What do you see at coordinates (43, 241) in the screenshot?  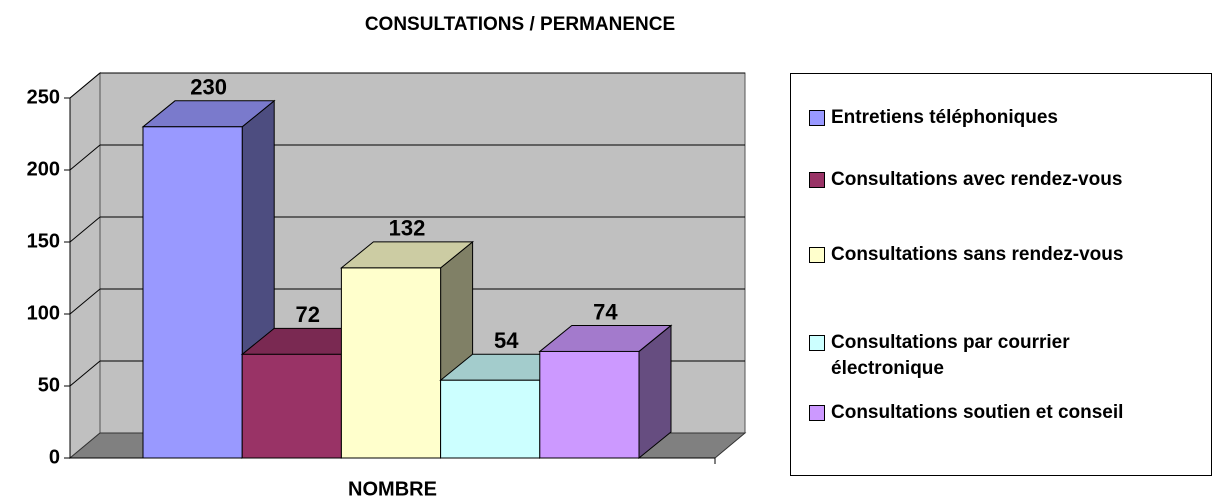 I see `y-tick-label: 150` at bounding box center [43, 241].